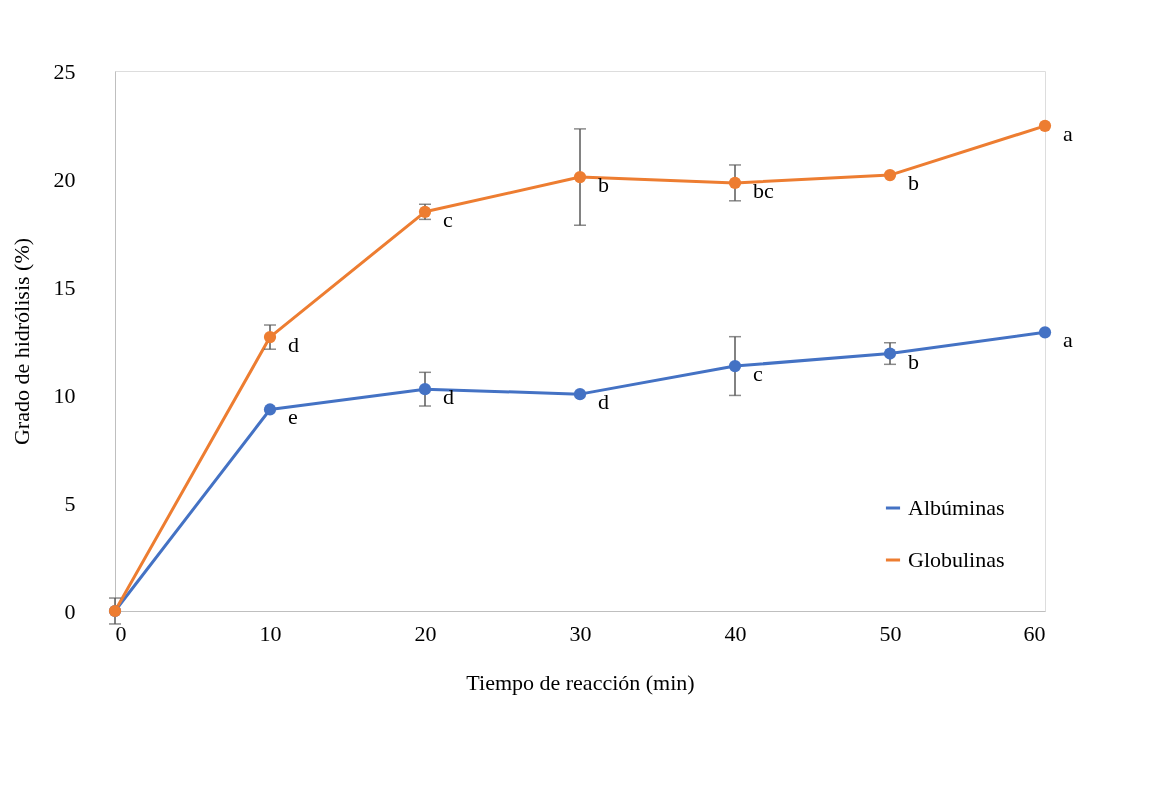  I want to click on y-tick-label: 25, so click(64, 71).